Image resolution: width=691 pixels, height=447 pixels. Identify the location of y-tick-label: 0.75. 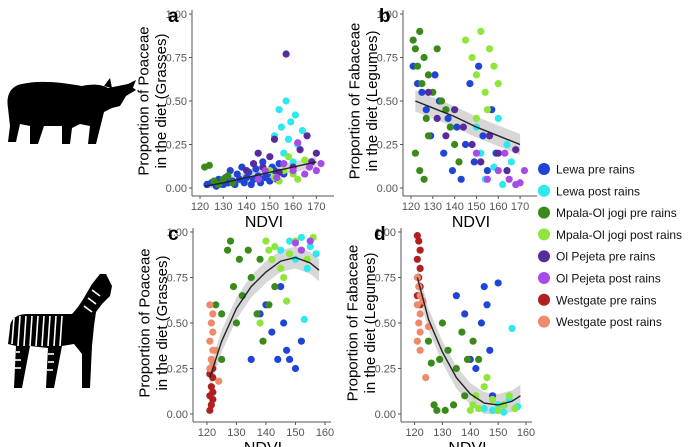
(385, 279).